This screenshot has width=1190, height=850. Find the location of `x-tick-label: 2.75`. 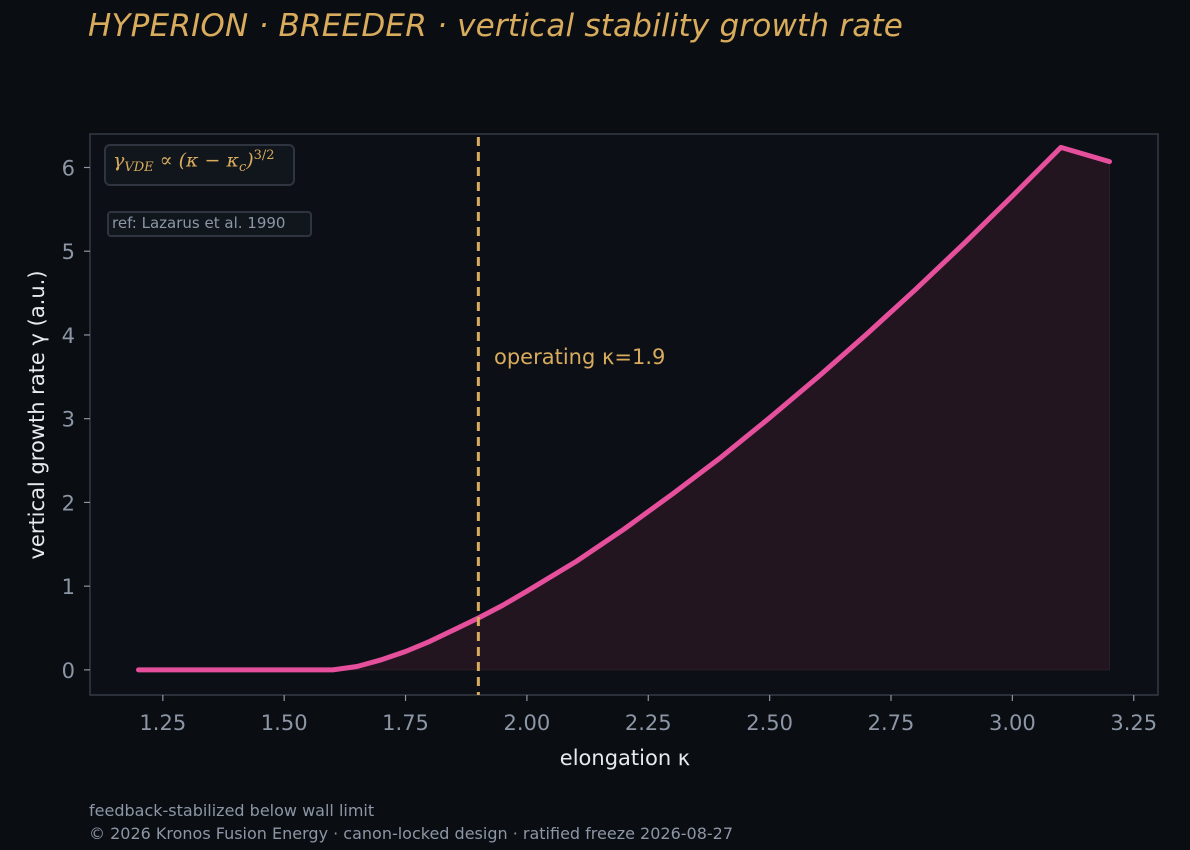

x-tick-label: 2.75 is located at coordinates (891, 723).